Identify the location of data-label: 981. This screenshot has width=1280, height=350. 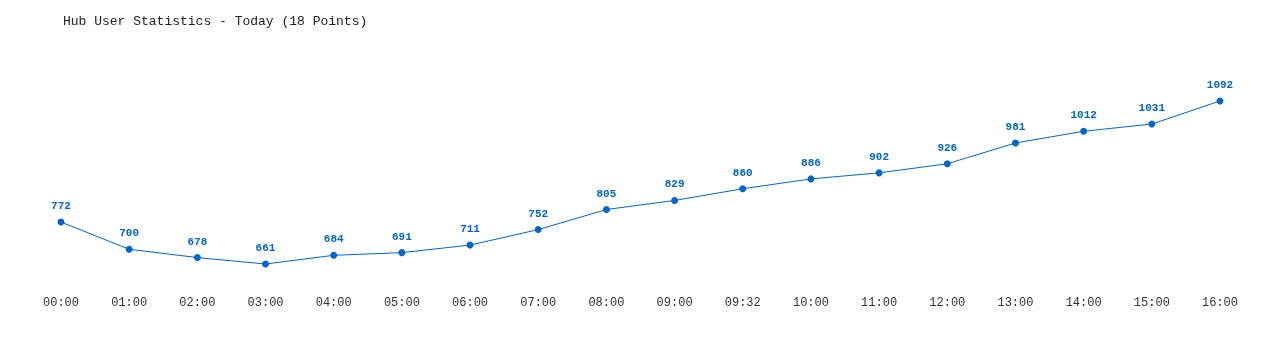
(1015, 126).